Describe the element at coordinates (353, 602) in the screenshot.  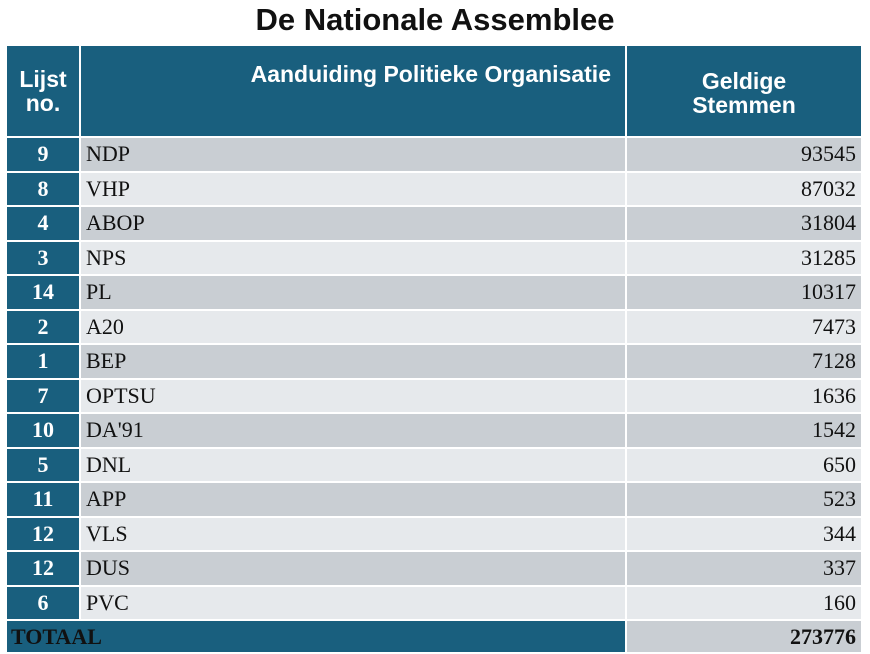
I see `party-name: PVC` at that location.